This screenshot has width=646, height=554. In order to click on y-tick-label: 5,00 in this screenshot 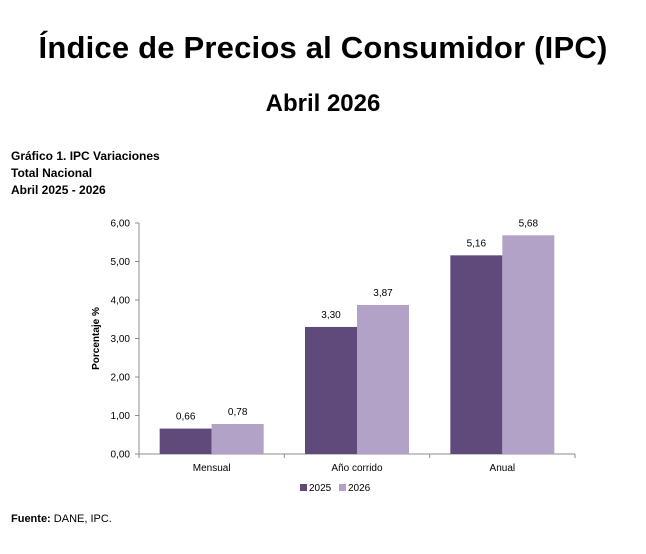, I will do `click(121, 262)`.